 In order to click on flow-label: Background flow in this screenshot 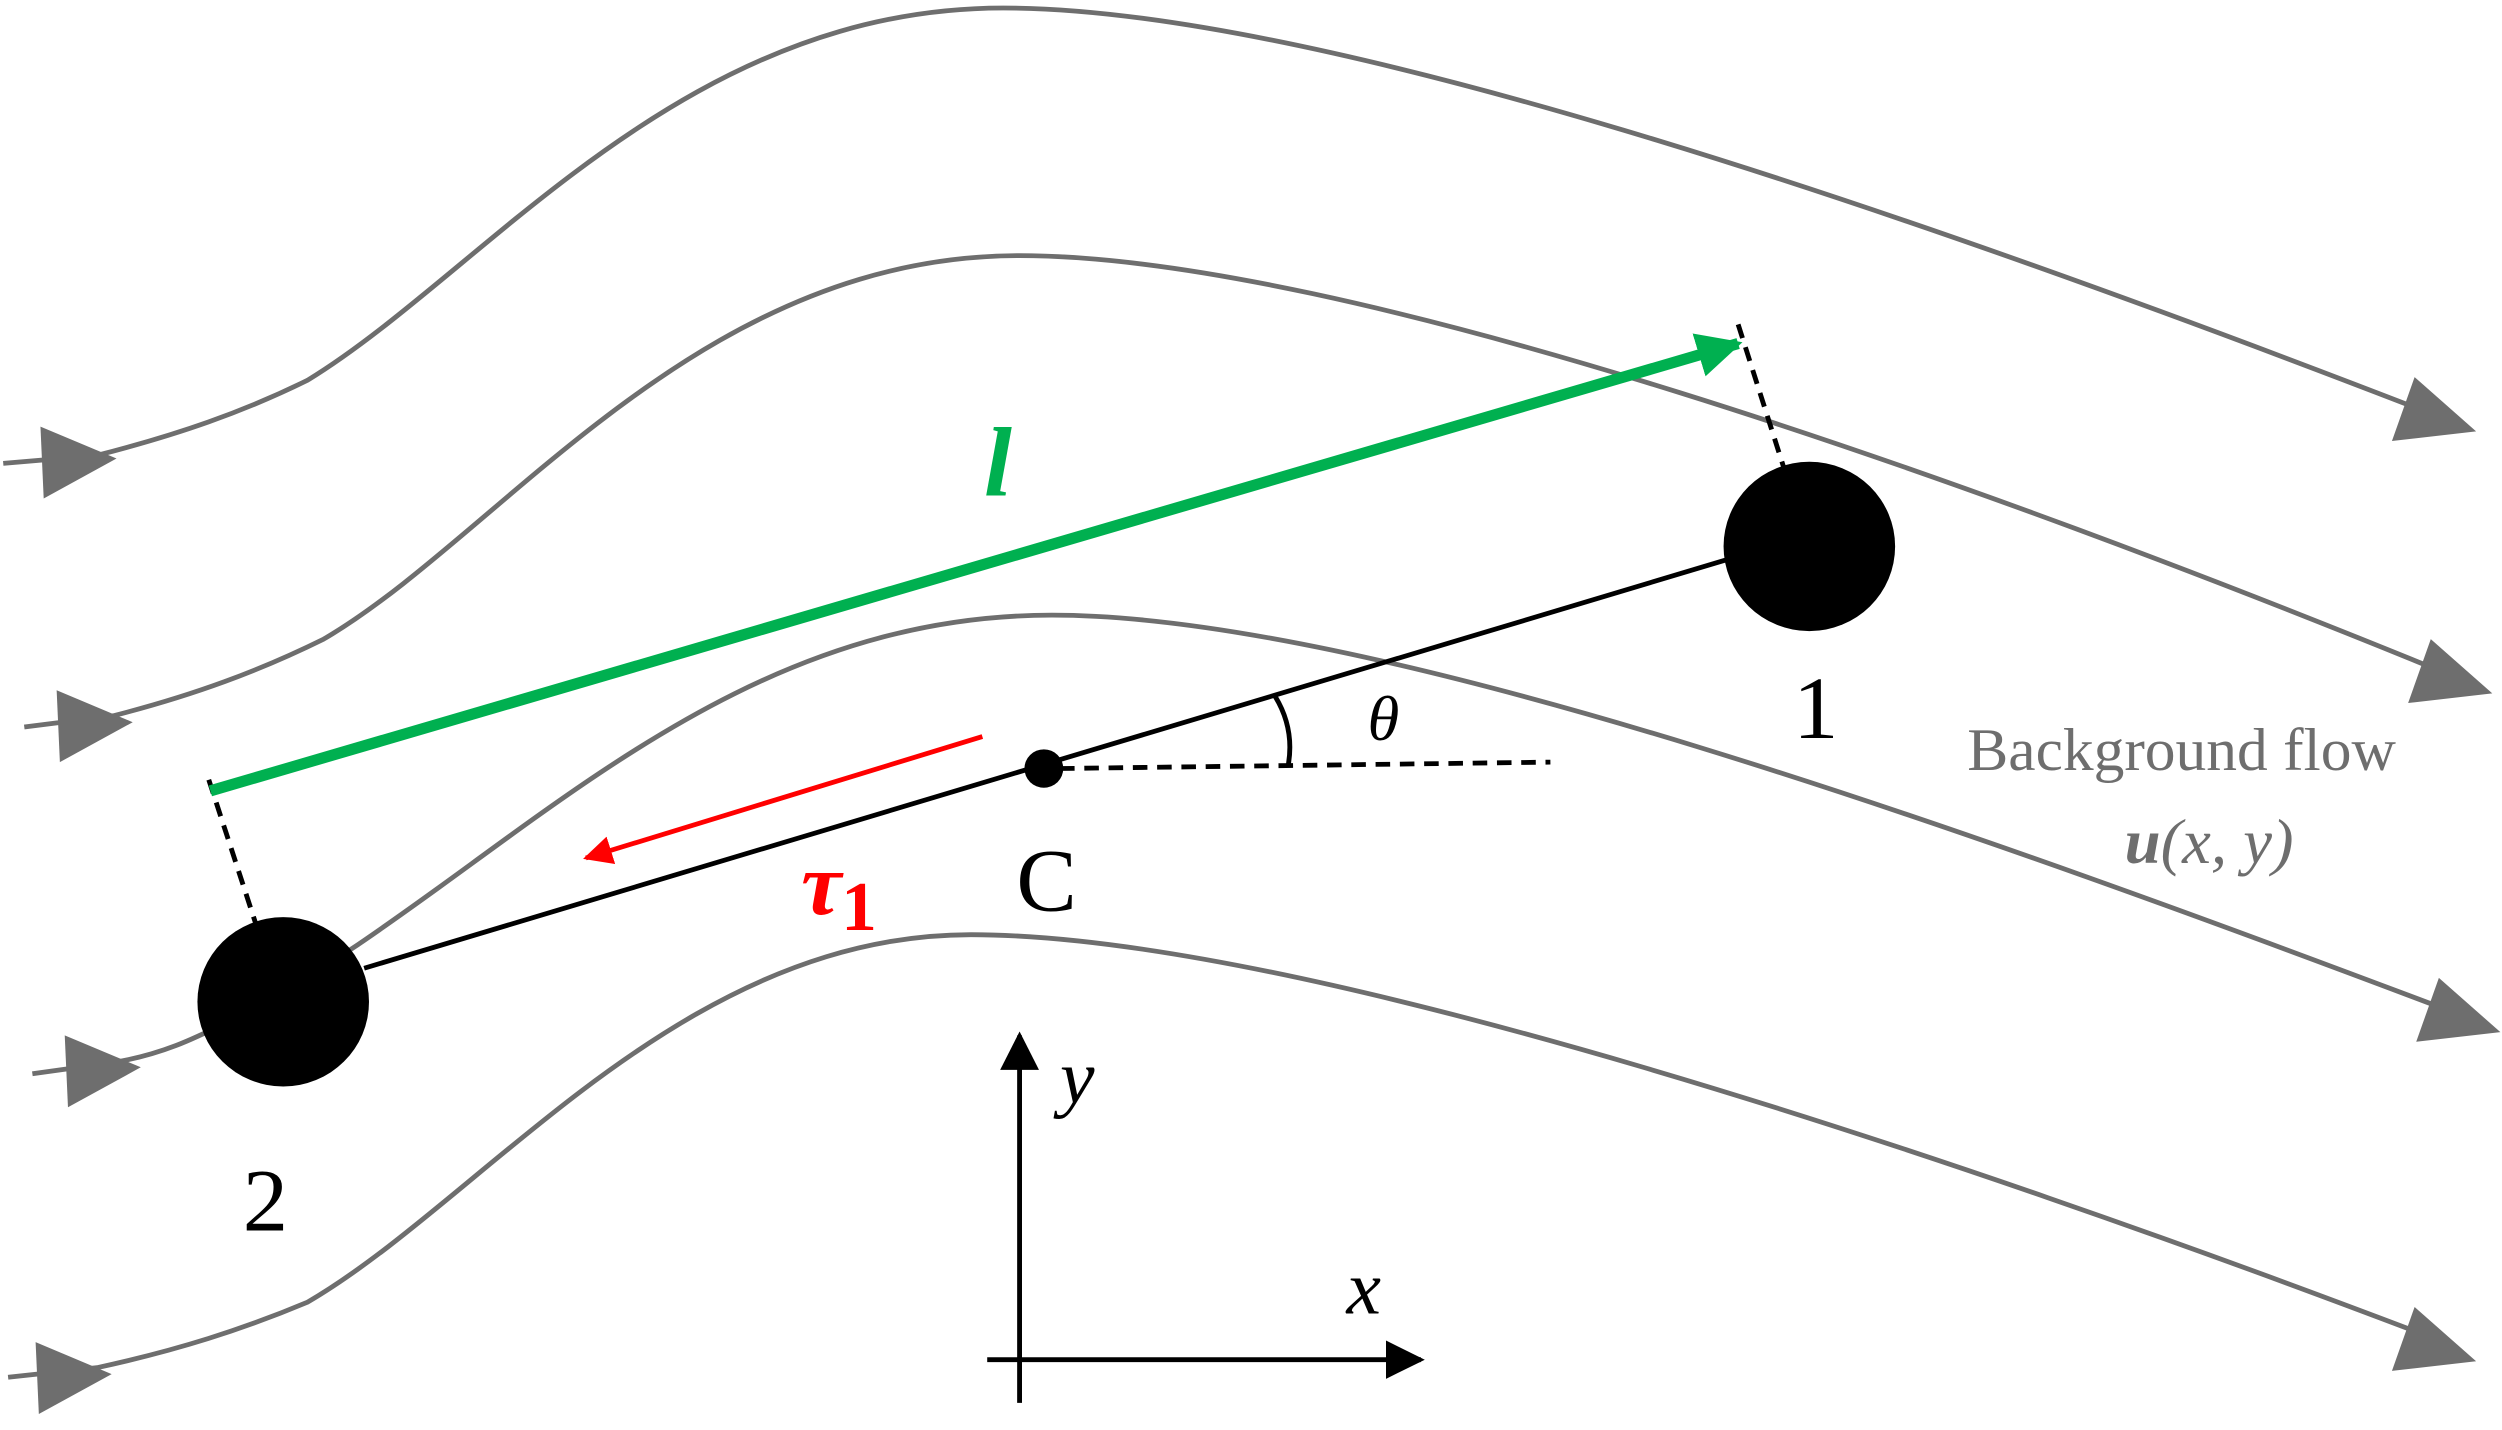, I will do `click(2181, 750)`.